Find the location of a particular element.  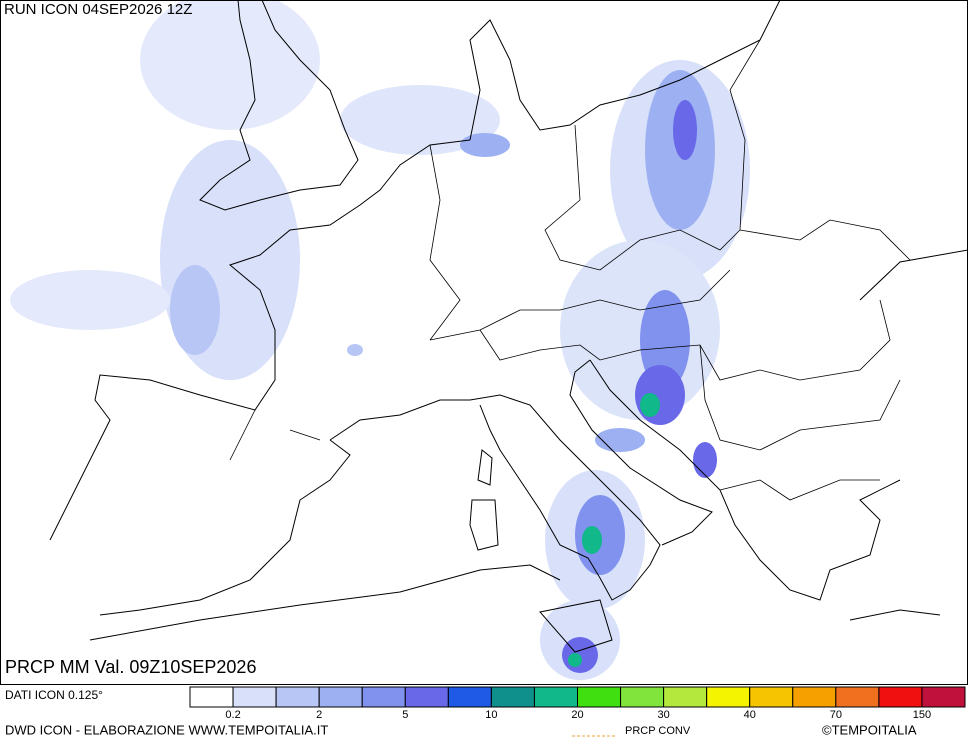

legend-label: 5 is located at coordinates (405, 715).